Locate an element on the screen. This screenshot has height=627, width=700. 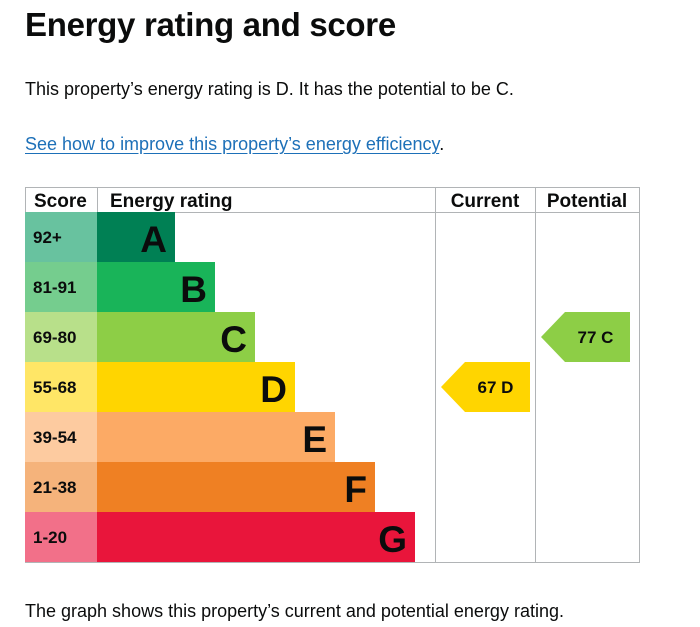
score-label-g: 1-20 is located at coordinates (50, 537).